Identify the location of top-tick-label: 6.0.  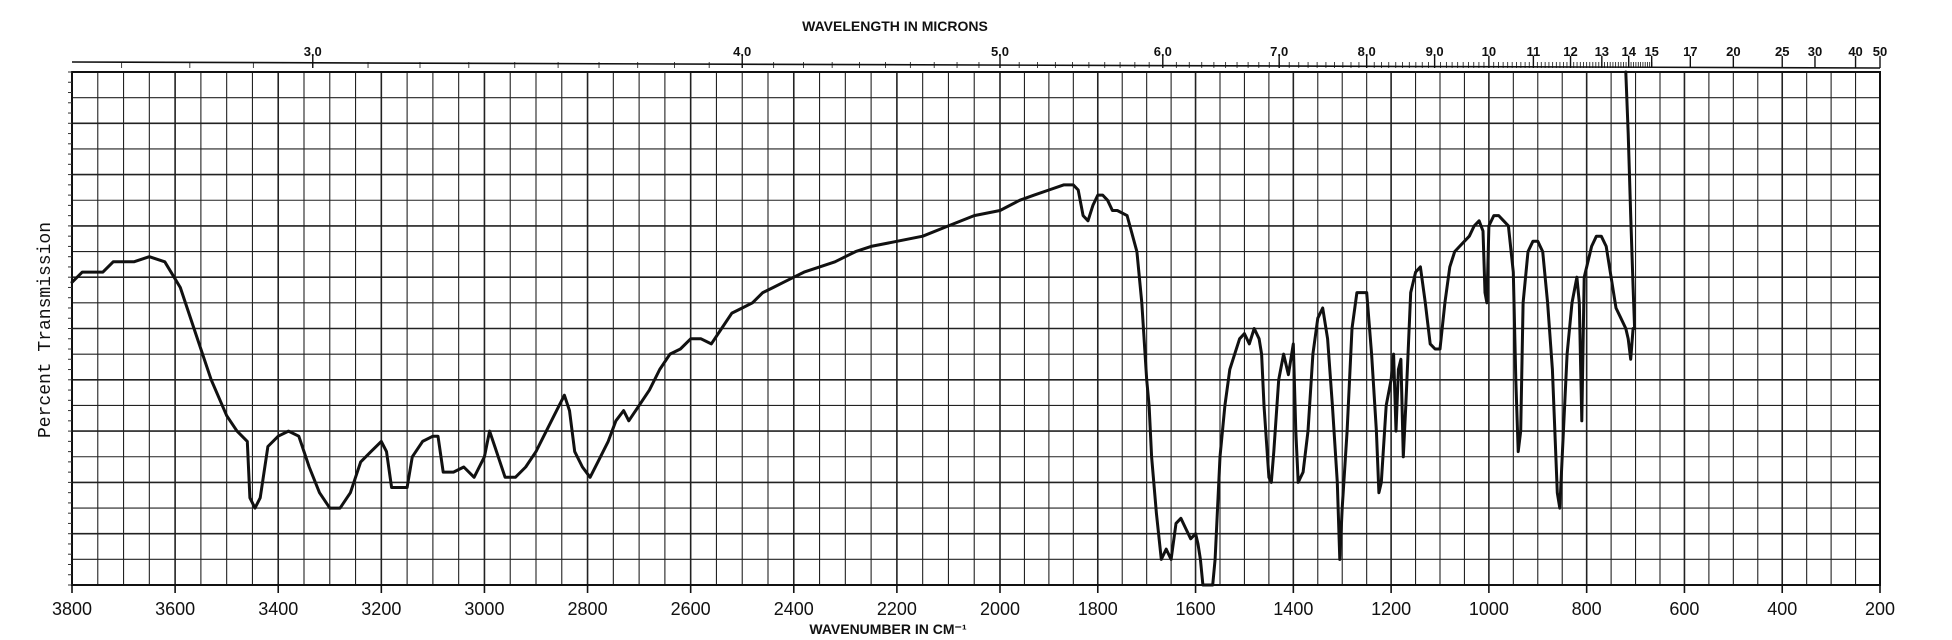
(1163, 51).